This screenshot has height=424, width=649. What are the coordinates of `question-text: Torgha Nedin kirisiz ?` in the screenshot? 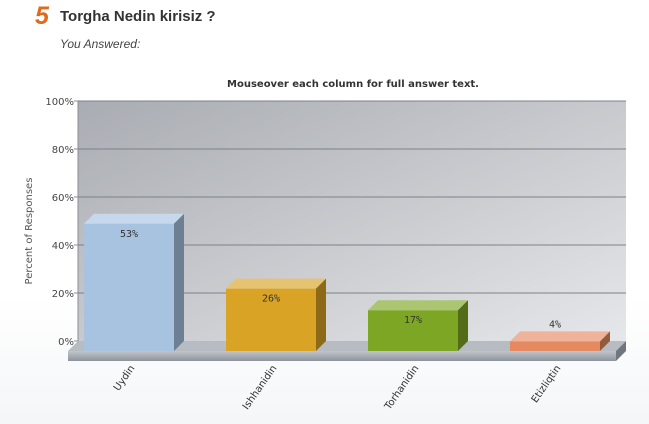 It's located at (138, 16).